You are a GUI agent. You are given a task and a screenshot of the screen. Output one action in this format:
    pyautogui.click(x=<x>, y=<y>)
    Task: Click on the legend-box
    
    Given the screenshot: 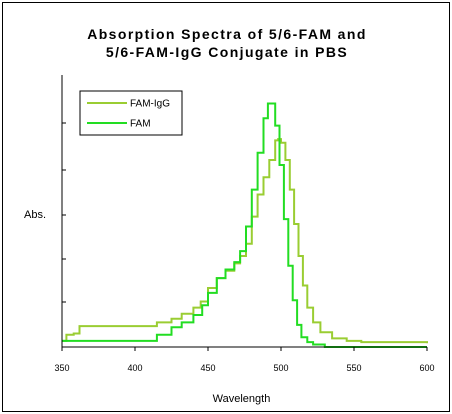 What is the action you would take?
    pyautogui.click(x=131, y=113)
    